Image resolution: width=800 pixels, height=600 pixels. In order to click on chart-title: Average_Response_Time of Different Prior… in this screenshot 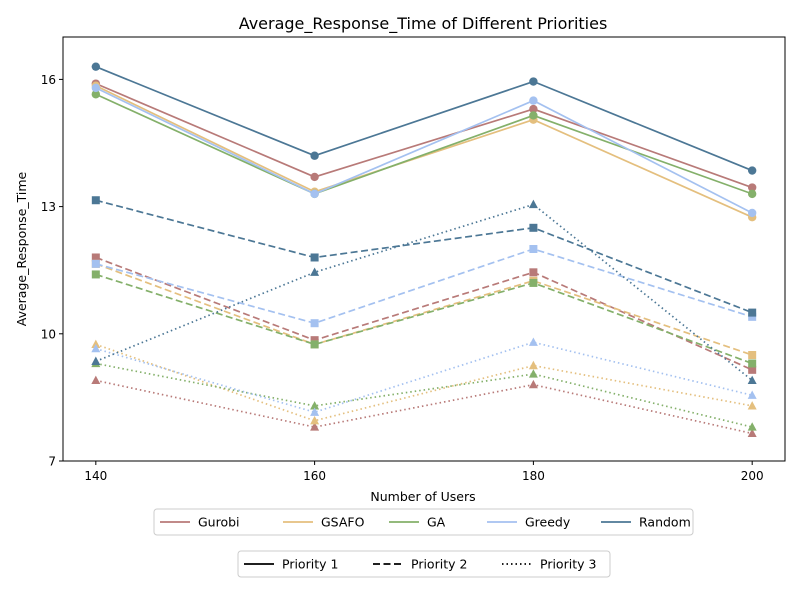, I will do `click(423, 24)`.